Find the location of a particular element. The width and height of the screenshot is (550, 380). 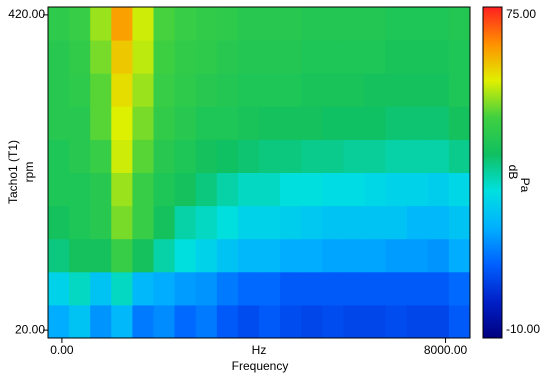

y-tick-label: 20.00 is located at coordinates (30, 329).